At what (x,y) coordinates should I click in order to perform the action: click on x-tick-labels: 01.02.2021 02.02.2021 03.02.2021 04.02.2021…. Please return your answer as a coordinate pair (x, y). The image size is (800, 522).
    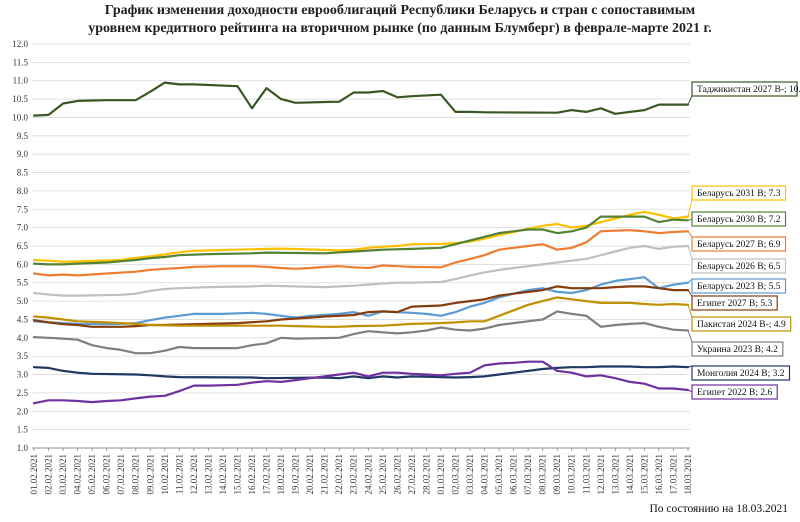
    Looking at the image, I should click on (361, 474).